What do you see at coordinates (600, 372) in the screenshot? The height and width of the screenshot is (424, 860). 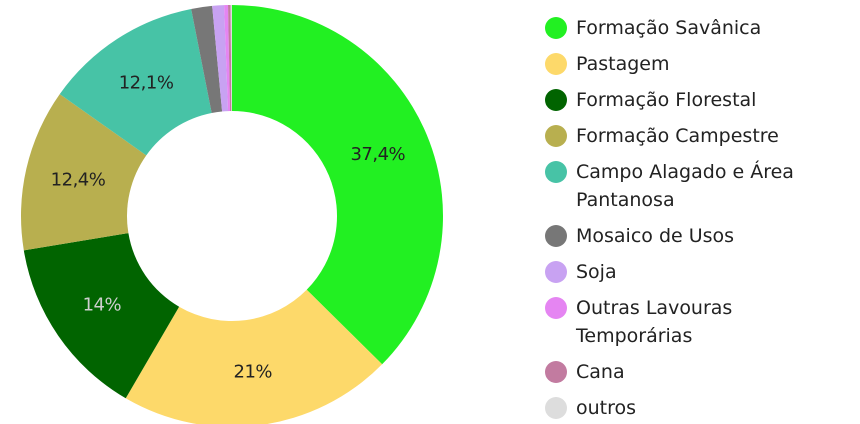 I see `legend-label: Cana` at bounding box center [600, 372].